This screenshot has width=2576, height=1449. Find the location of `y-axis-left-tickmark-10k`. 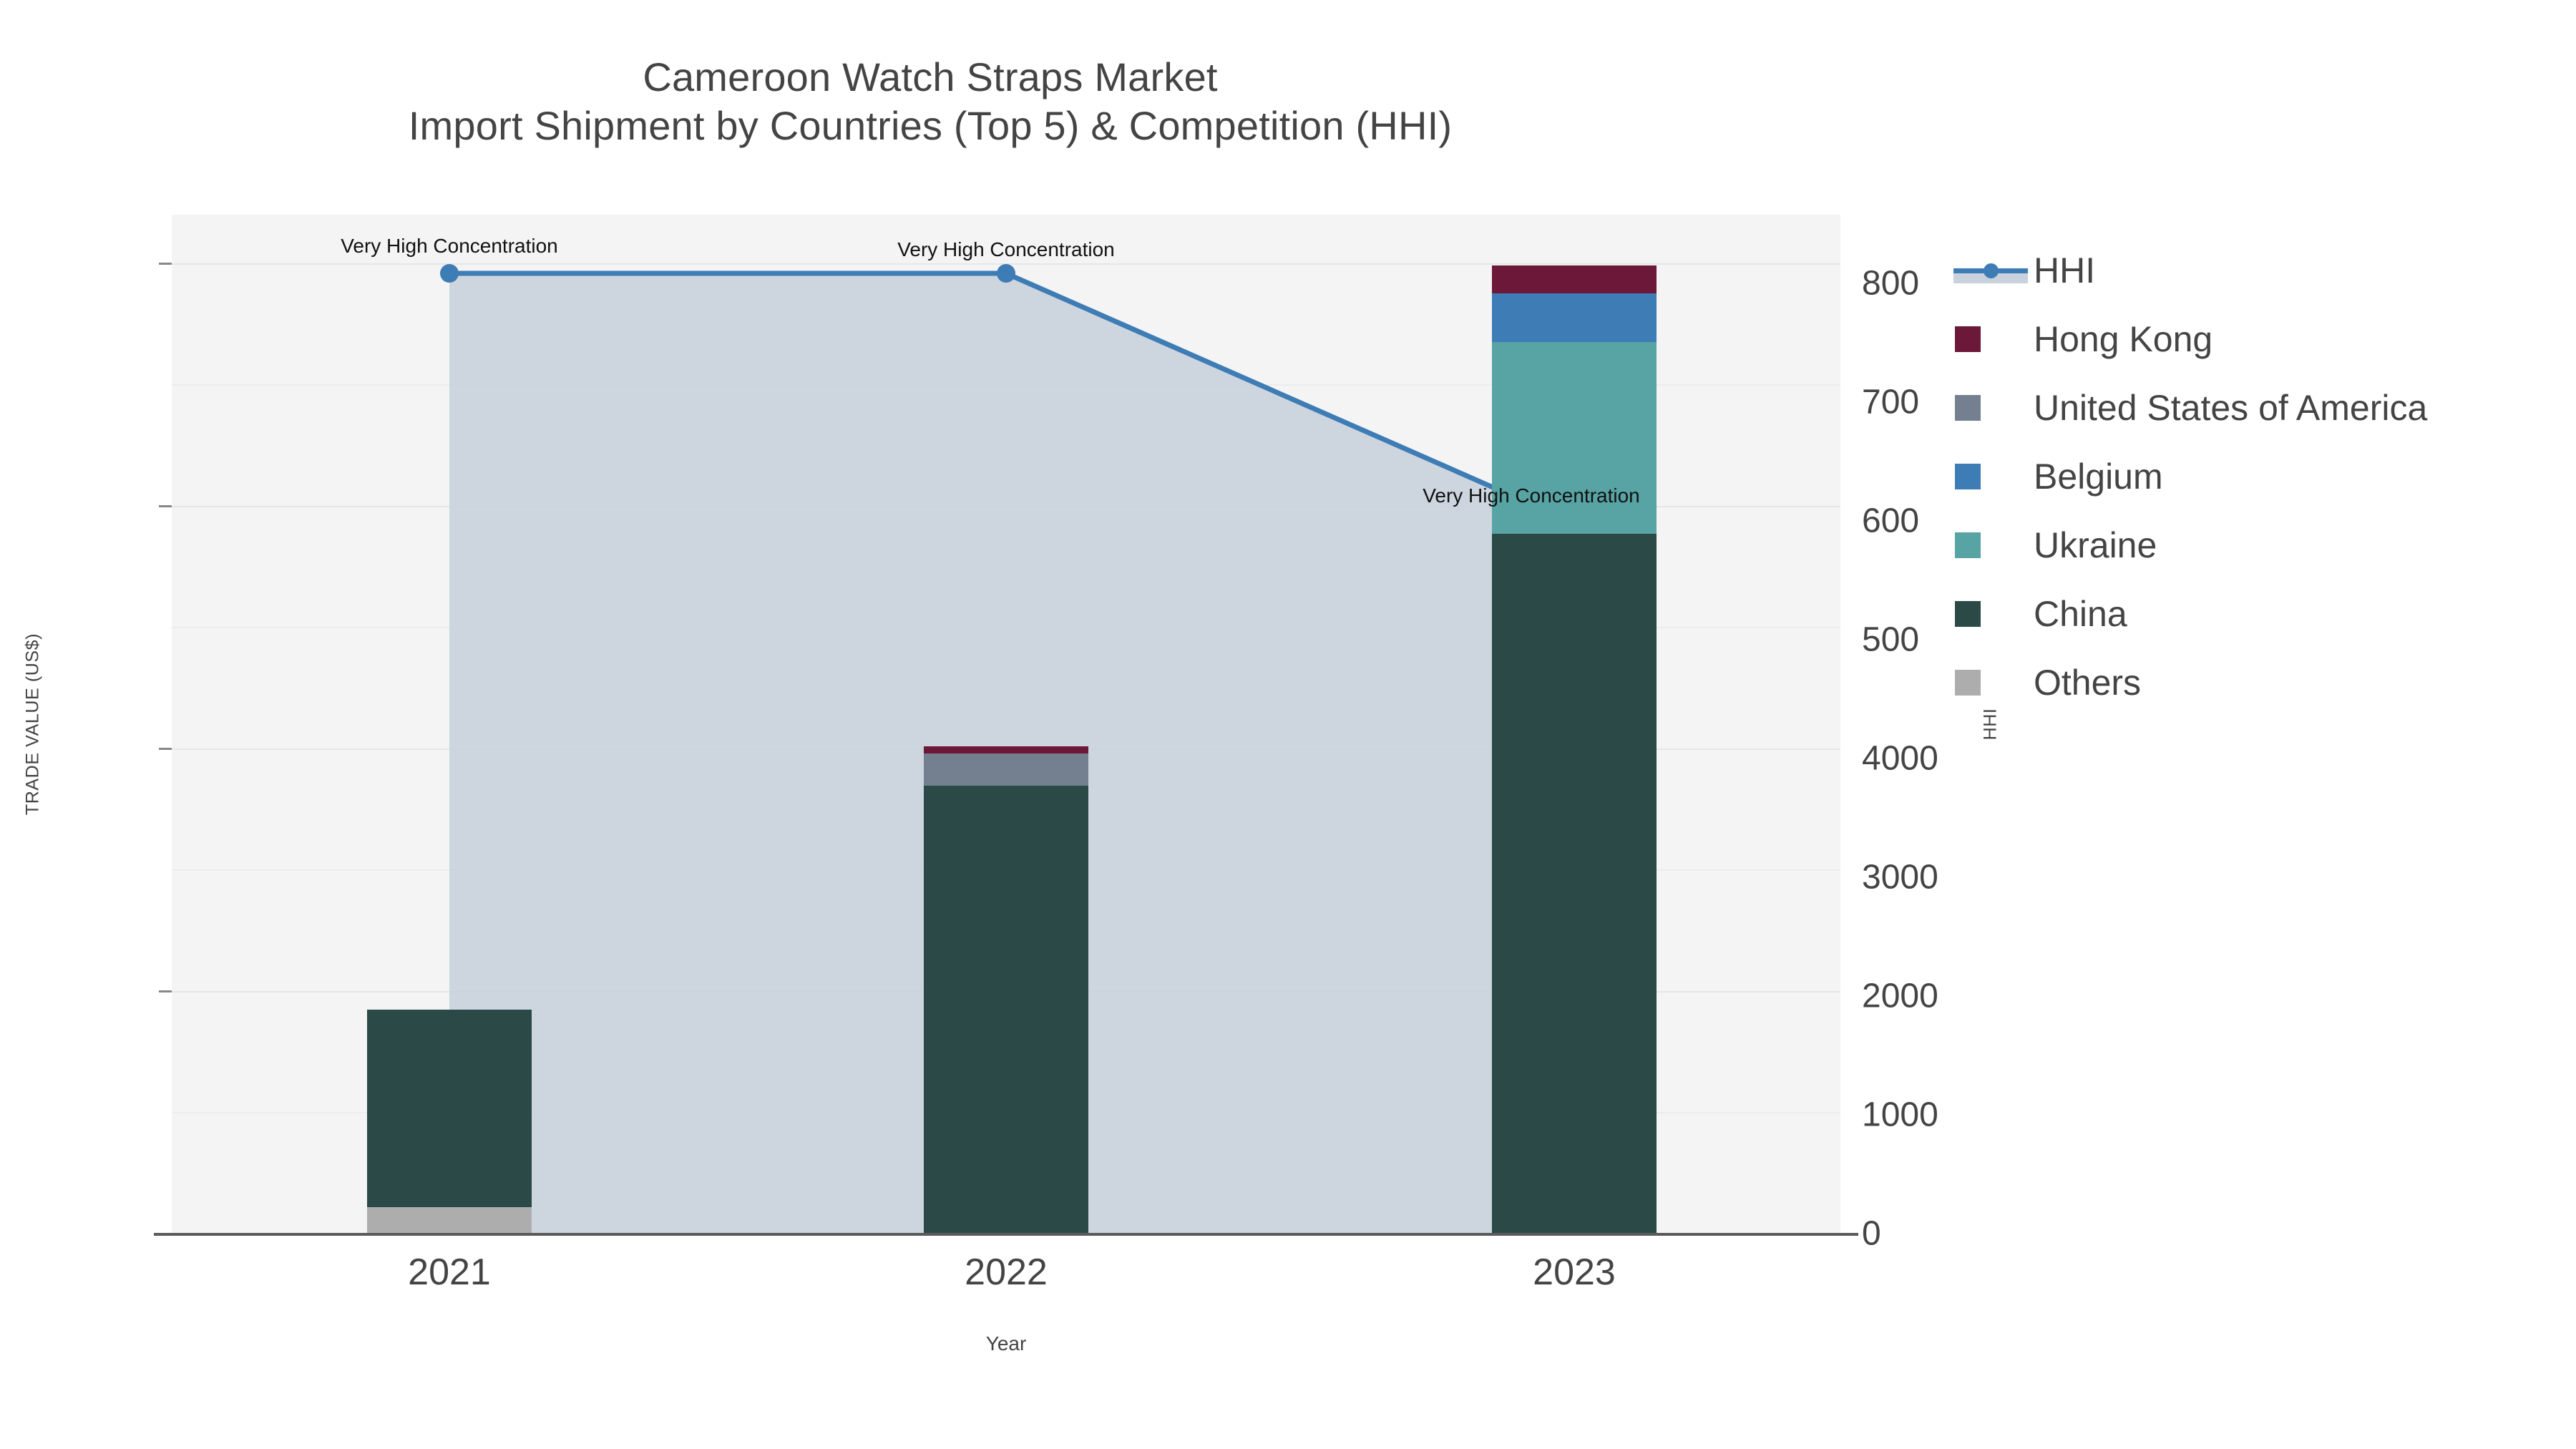

y-axis-left-tickmark-10k is located at coordinates (165, 749).